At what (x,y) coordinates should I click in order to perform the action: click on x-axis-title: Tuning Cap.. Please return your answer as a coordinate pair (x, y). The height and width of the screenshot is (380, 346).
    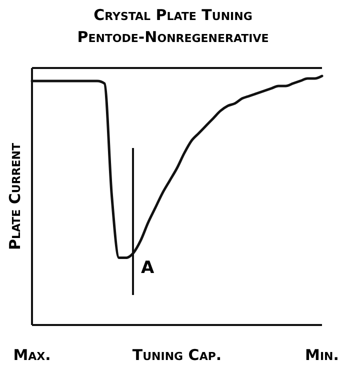
    Looking at the image, I should click on (177, 355).